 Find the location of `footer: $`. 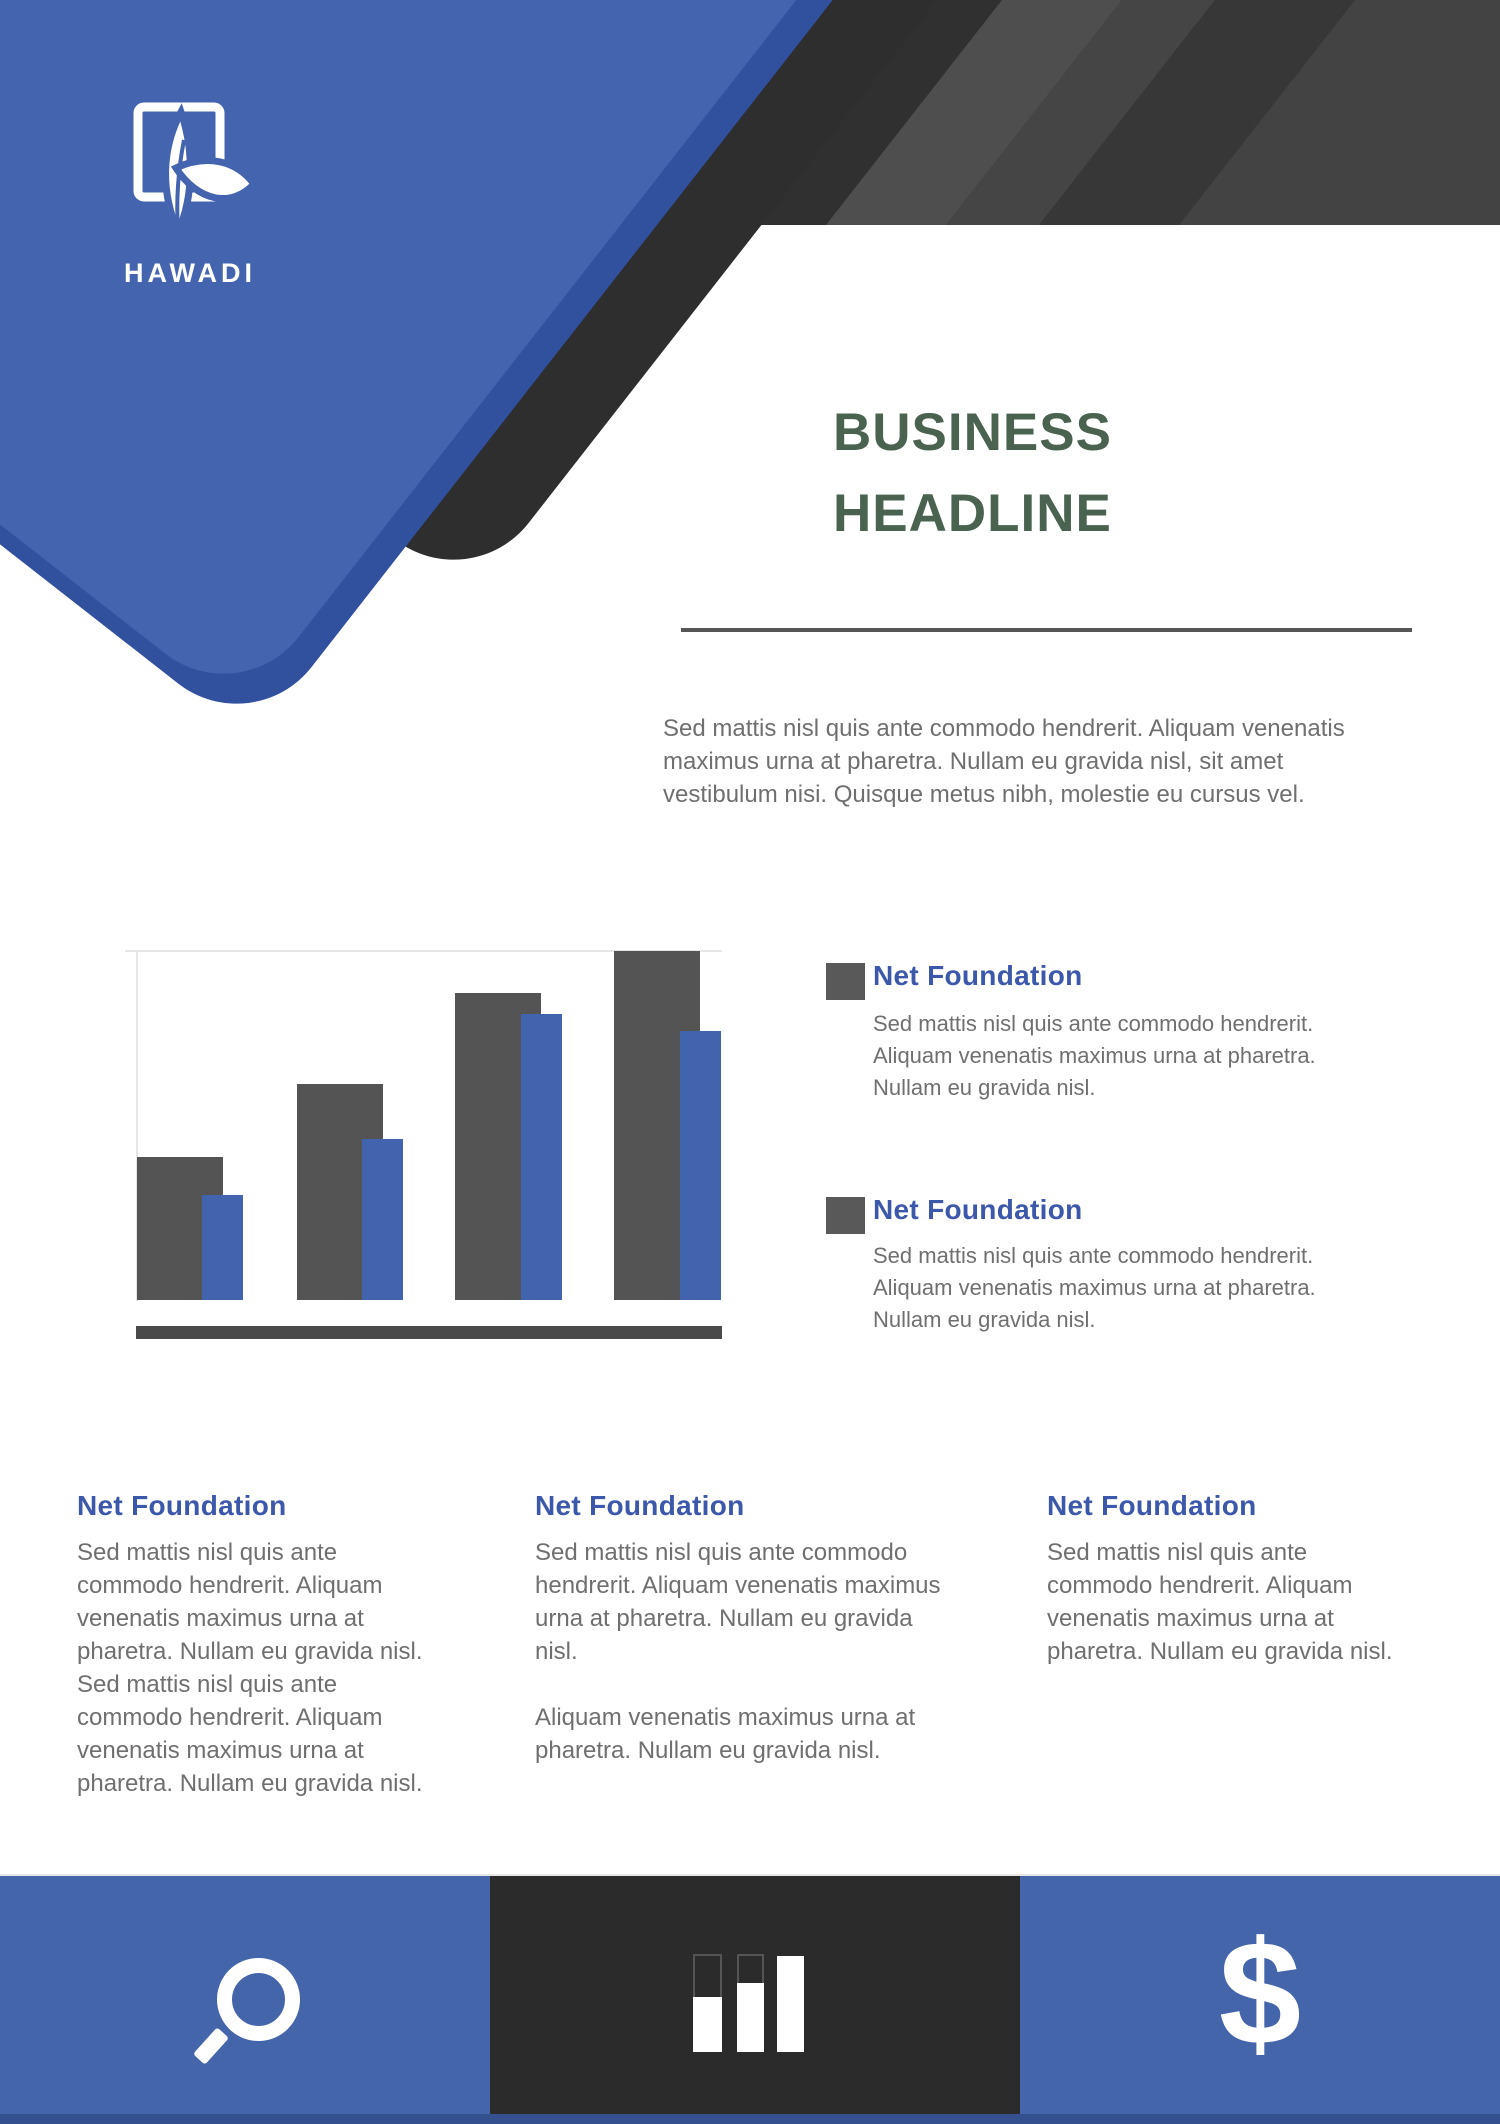

footer: $ is located at coordinates (750, 1999).